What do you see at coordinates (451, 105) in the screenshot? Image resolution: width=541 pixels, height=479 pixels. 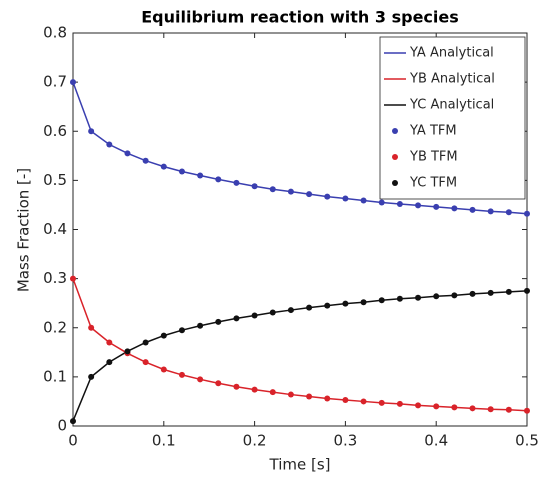 I see `legend-label: YC Analytical` at bounding box center [451, 105].